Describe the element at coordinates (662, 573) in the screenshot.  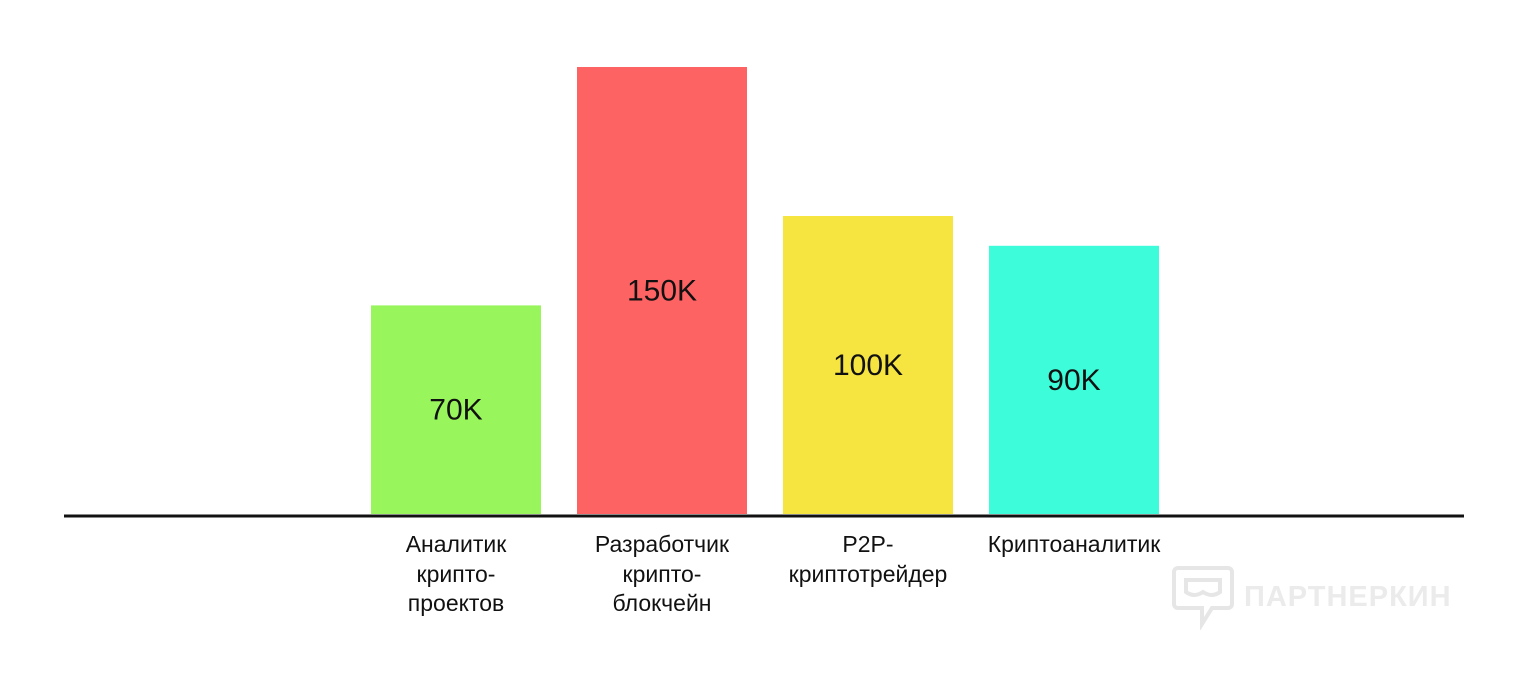
I see `category-label-2: Разработчик крипто- блокчейн` at that location.